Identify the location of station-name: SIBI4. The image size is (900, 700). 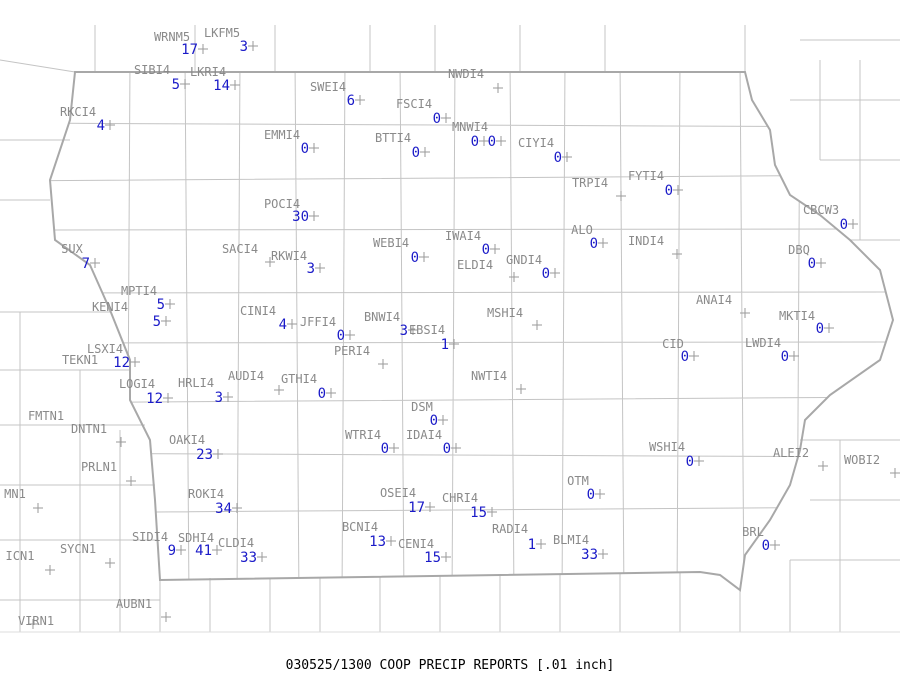
(152, 70).